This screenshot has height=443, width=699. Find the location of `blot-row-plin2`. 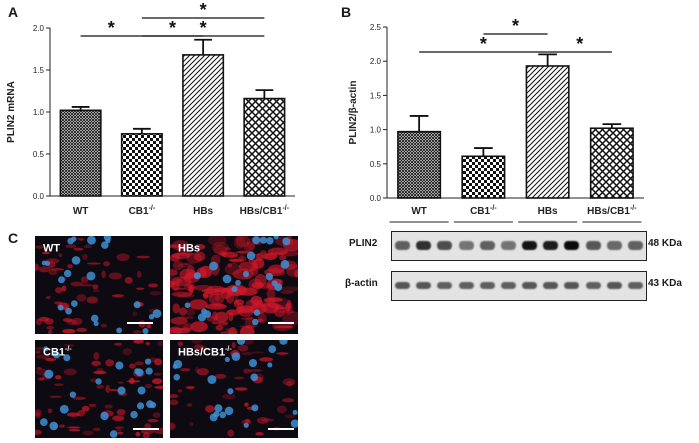

blot-row-plin2 is located at coordinates (519, 246).